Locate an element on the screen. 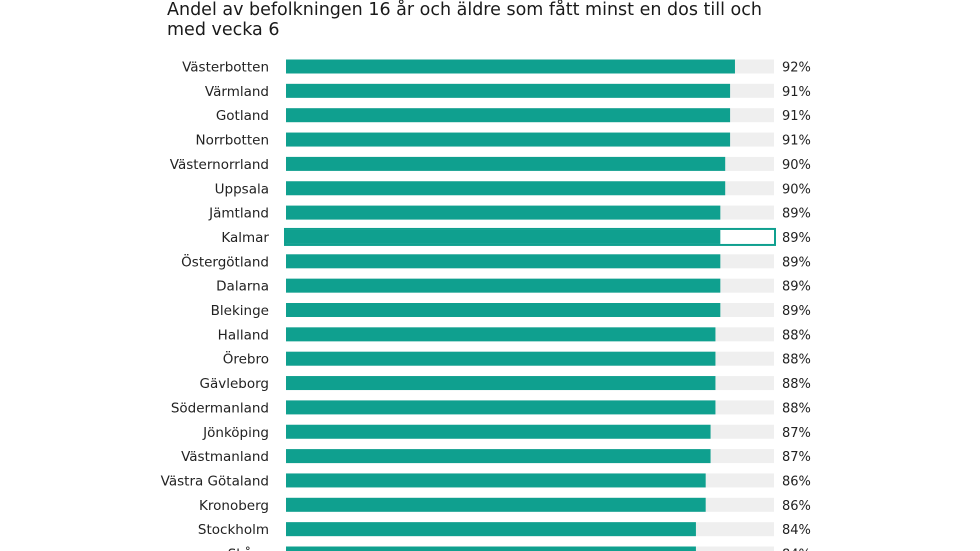  category-label: Örebro is located at coordinates (246, 359).